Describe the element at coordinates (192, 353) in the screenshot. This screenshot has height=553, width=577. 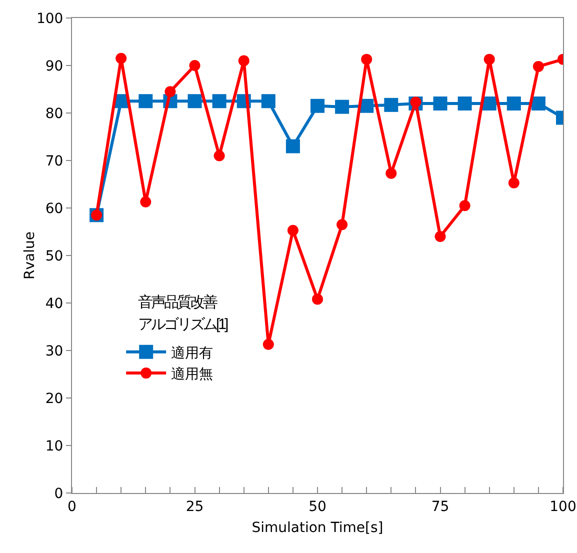
I see `legend-label: 適用有` at that location.